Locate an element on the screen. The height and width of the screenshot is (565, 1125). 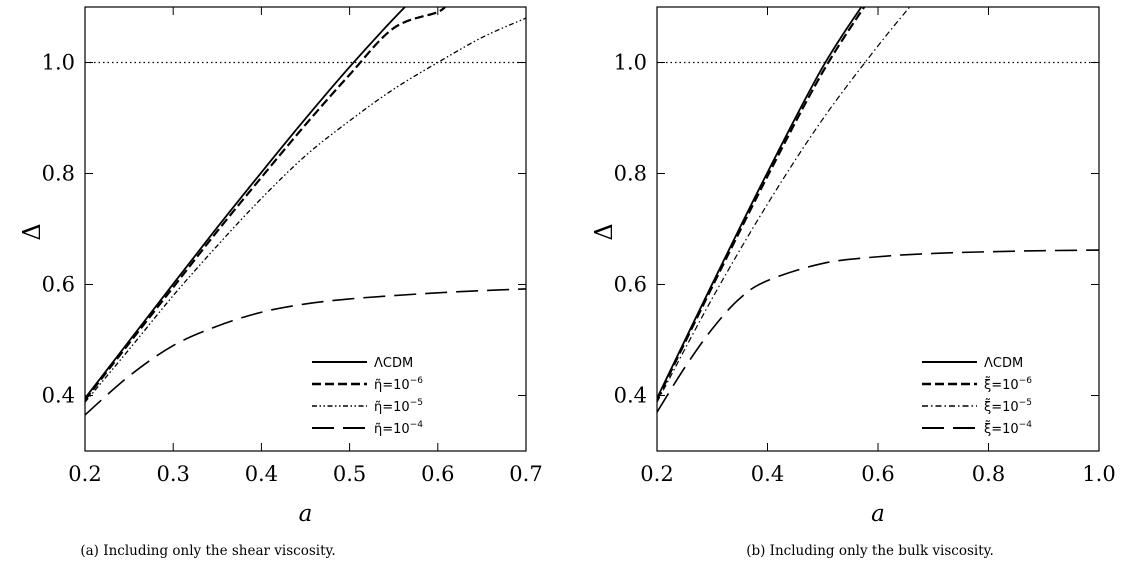
legend-label-1: ξ̃=10−6 is located at coordinates (1008, 384).